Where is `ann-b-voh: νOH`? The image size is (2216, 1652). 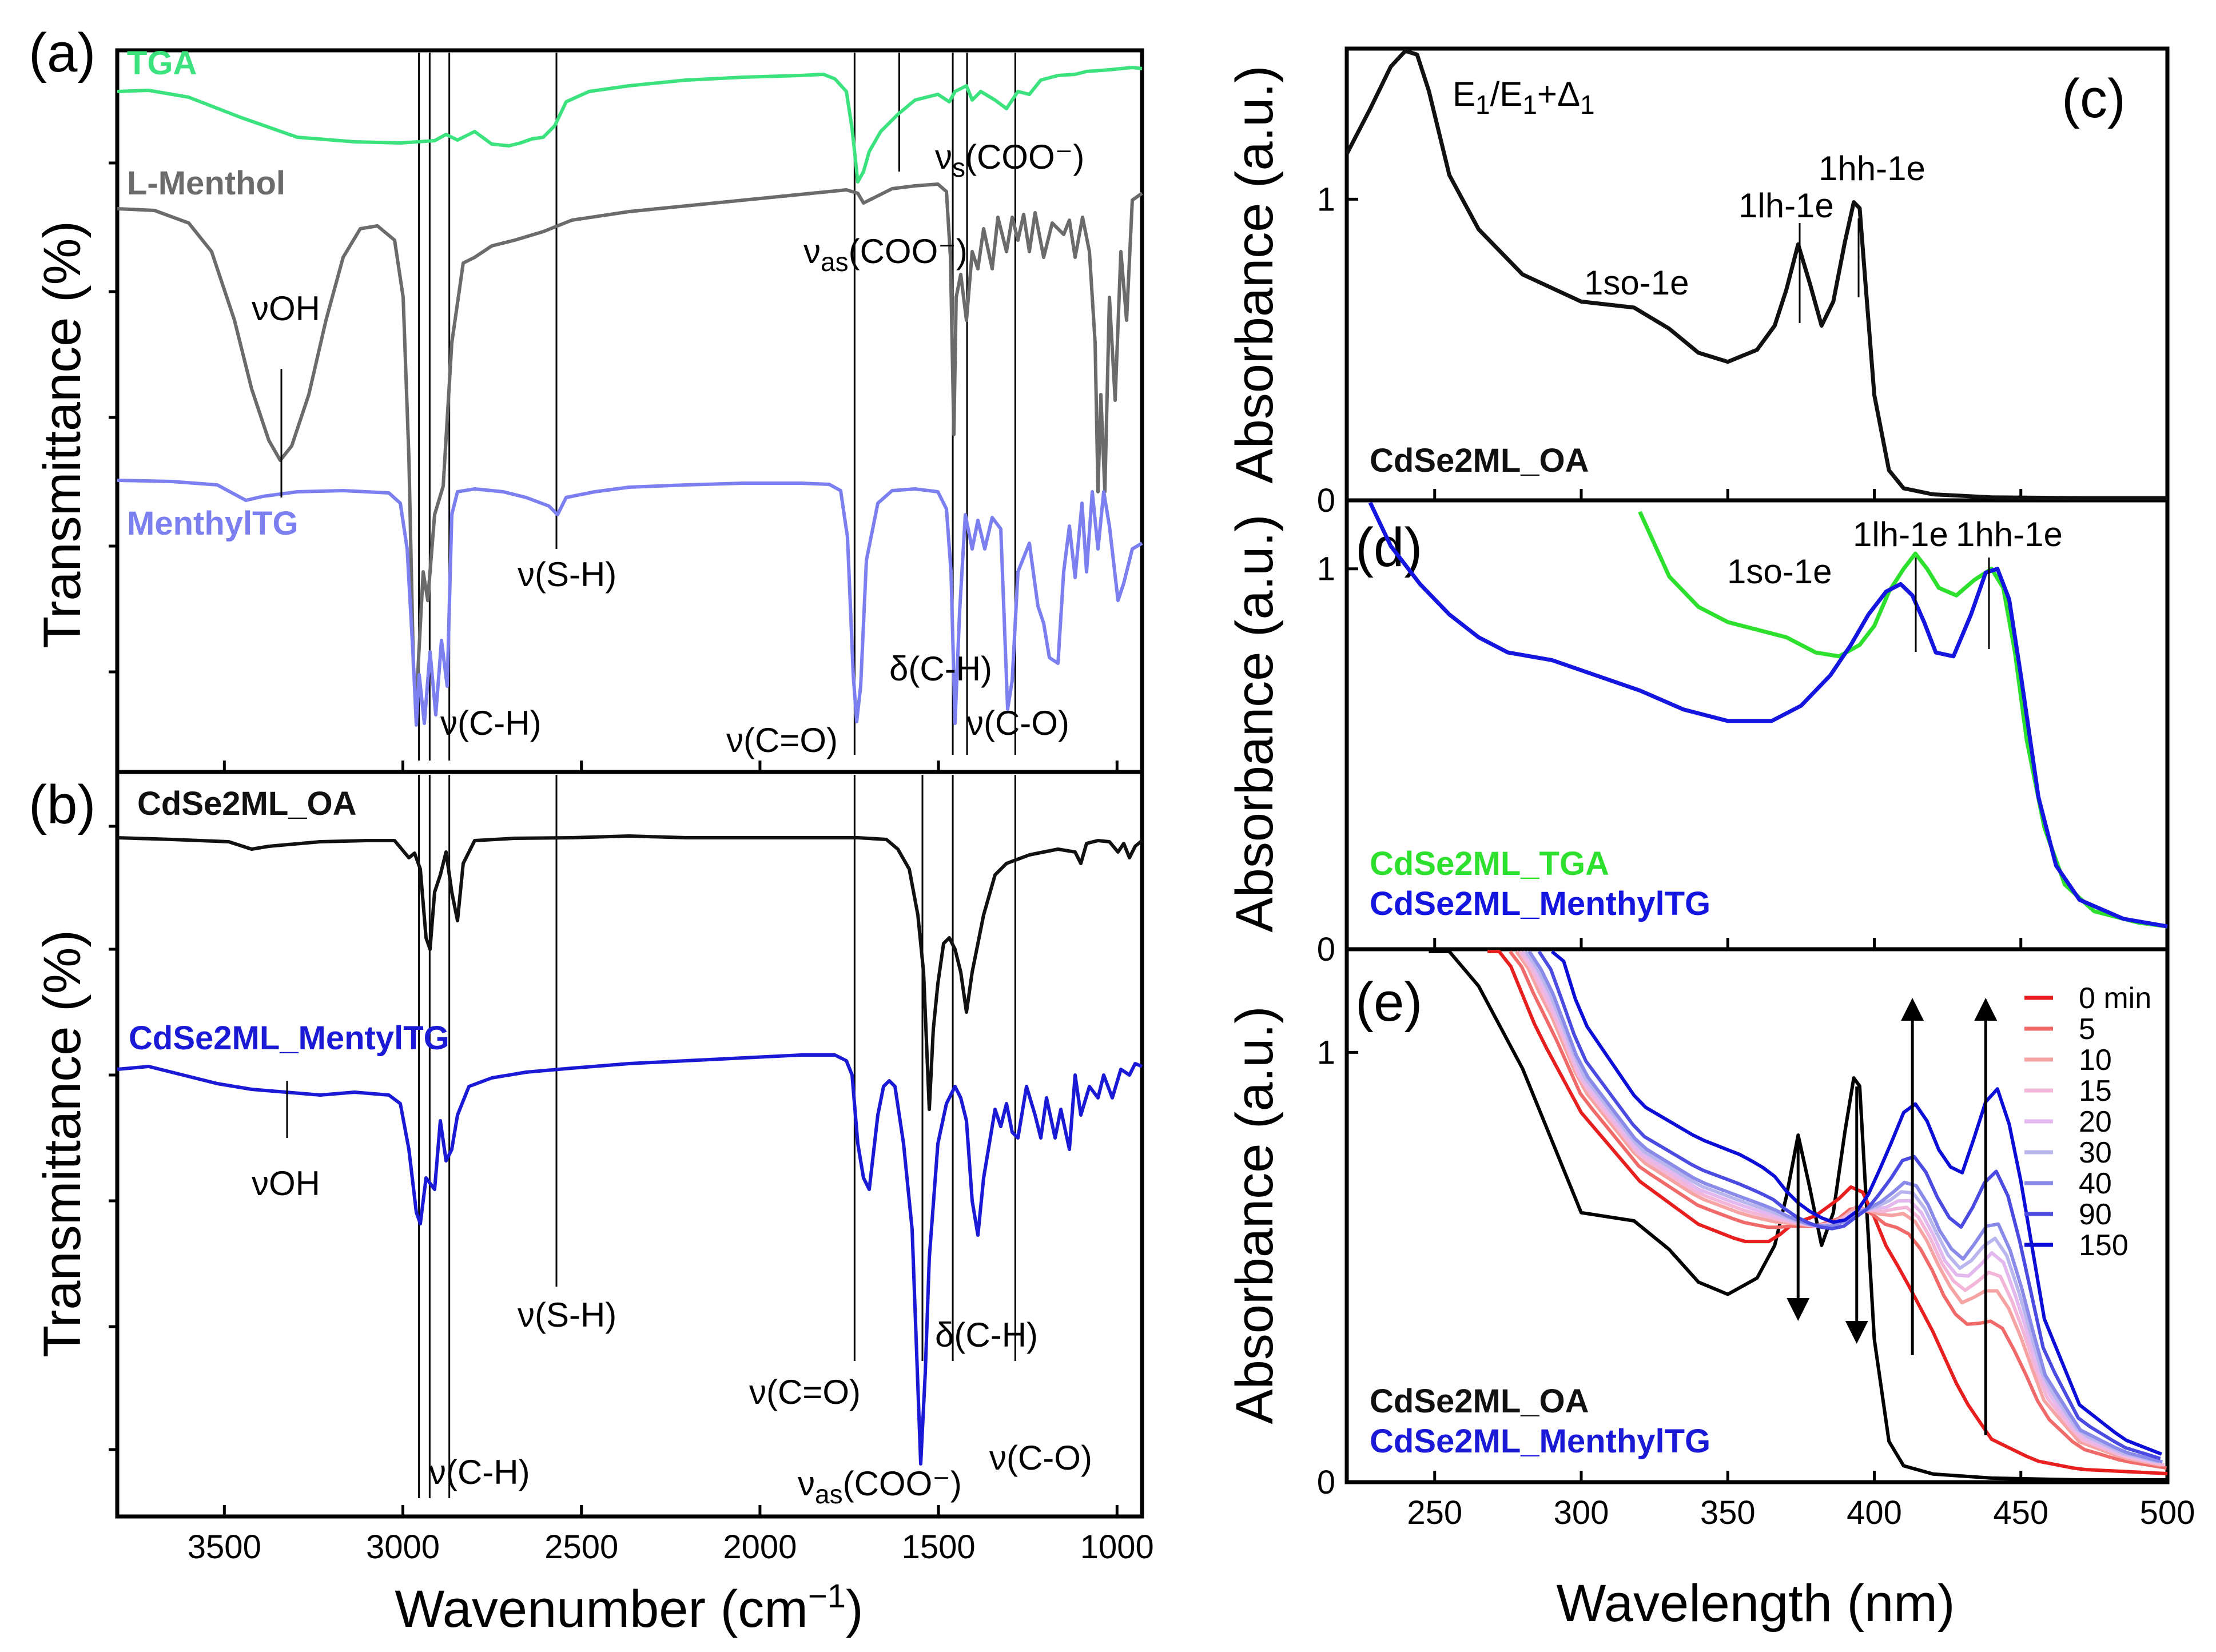 ann-b-voh: νOH is located at coordinates (286, 1184).